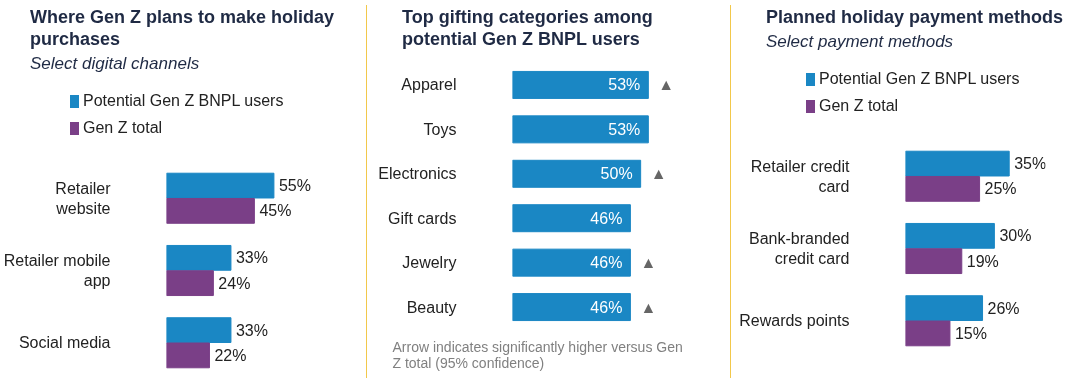 Image resolution: width=1077 pixels, height=378 pixels. I want to click on y-tick-label: Social media, so click(64, 343).